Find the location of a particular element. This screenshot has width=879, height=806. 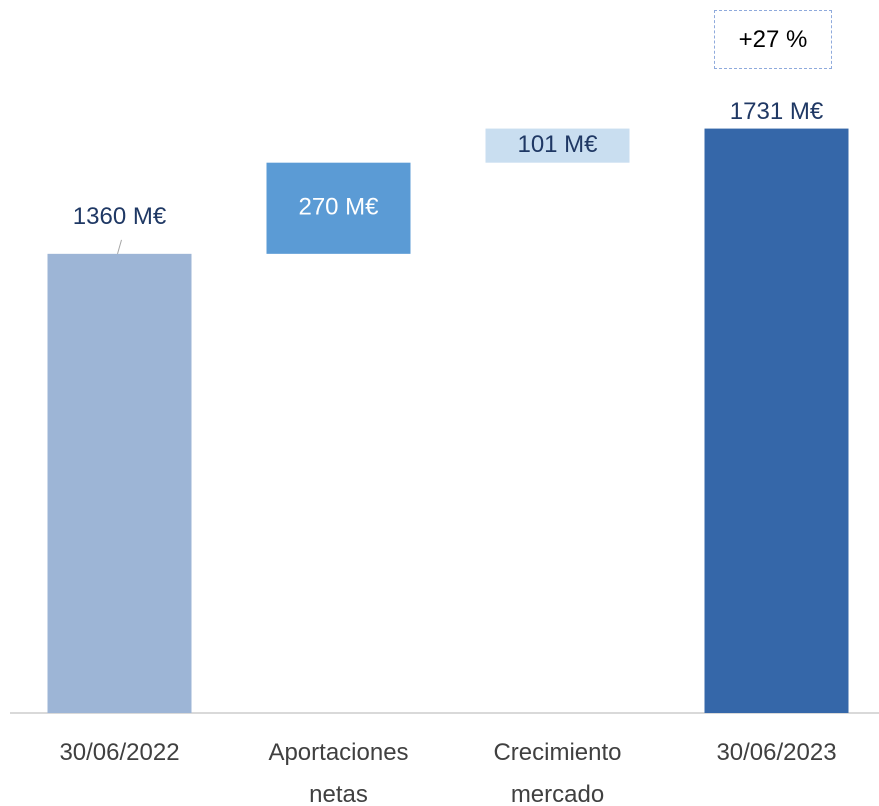

data-label: 101 M€ is located at coordinates (557, 144).